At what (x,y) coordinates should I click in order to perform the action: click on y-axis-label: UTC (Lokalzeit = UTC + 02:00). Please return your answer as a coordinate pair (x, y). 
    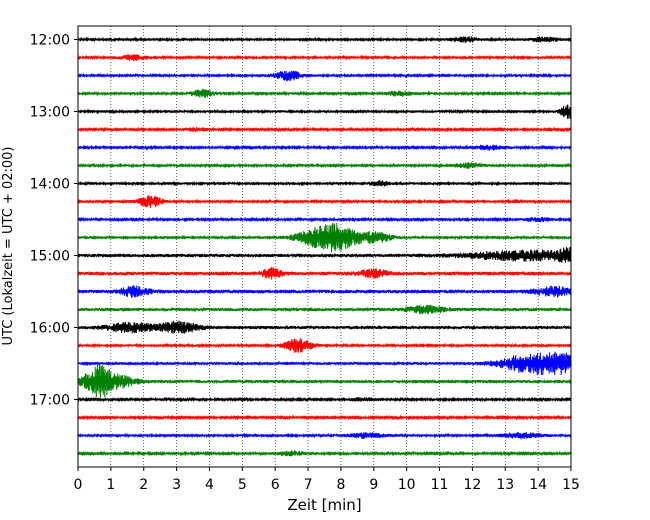
    Looking at the image, I should click on (8, 246).